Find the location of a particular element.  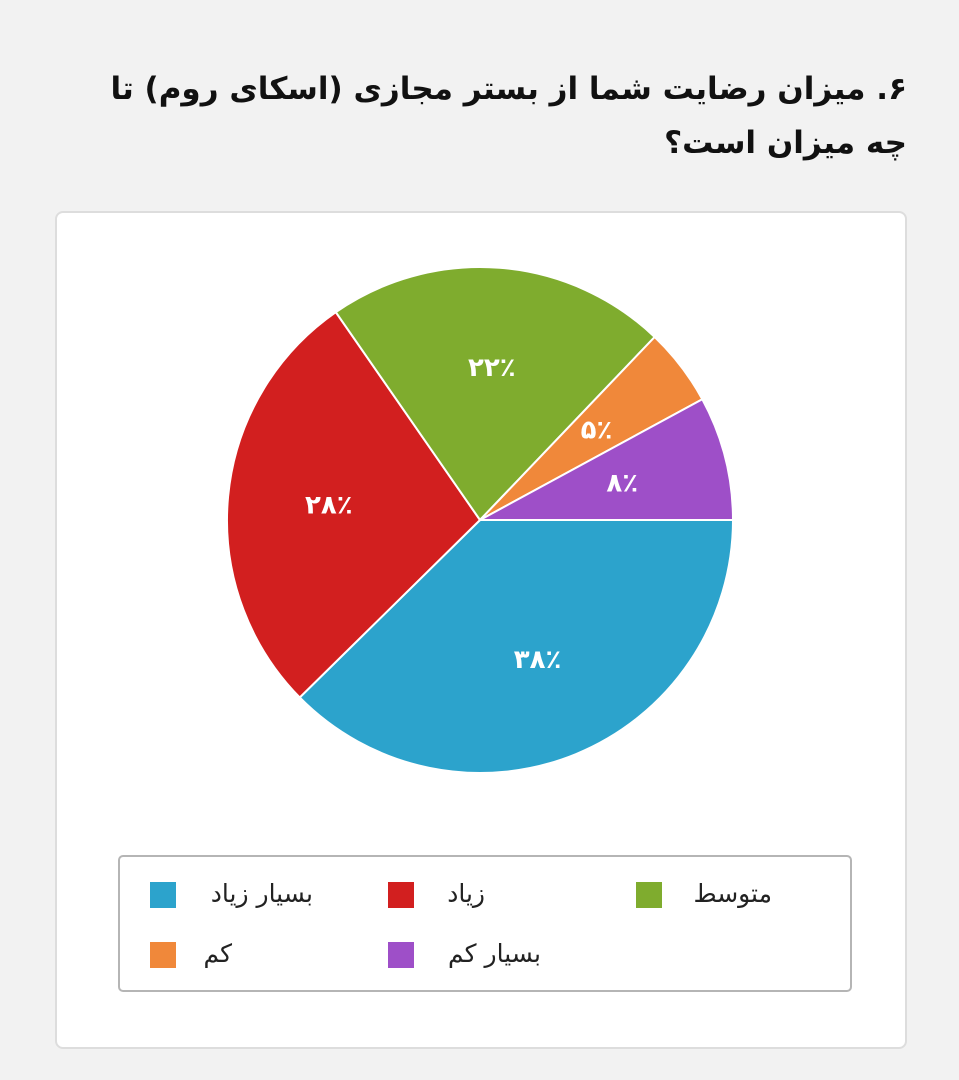

data-label: ۳۸٪ is located at coordinates (538, 660).